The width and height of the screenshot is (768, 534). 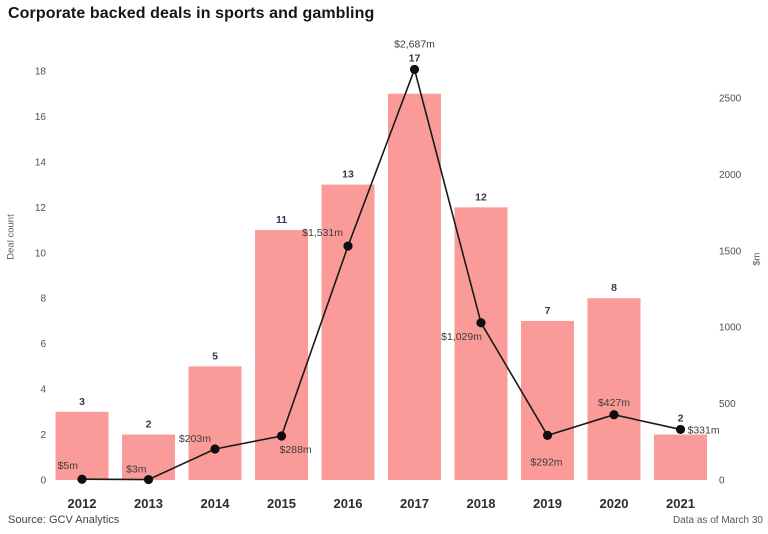 I want to click on x-axis-label: 2019, so click(x=547, y=503).